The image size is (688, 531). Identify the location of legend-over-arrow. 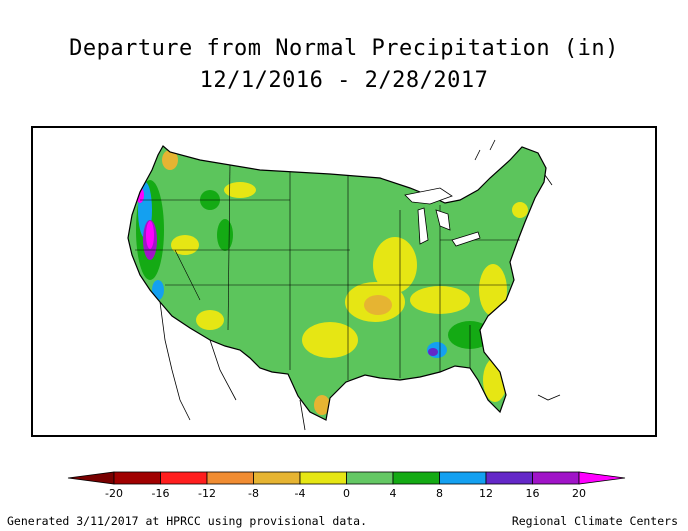
(602, 478).